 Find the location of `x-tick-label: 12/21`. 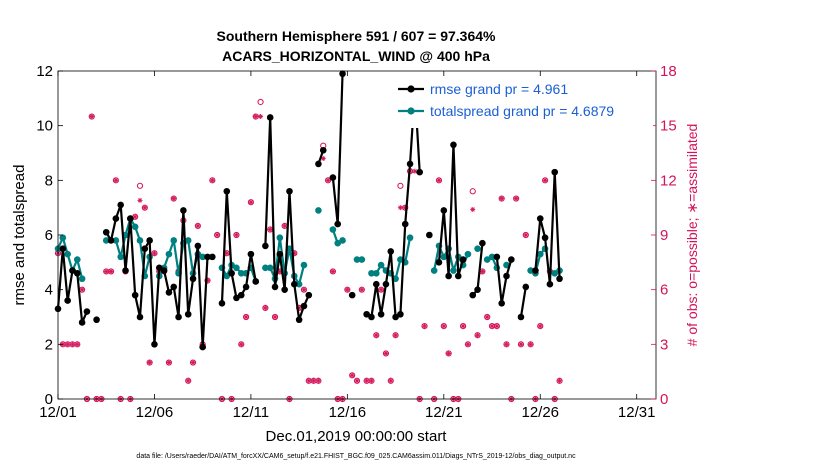

x-tick-label: 12/21 is located at coordinates (444, 412).